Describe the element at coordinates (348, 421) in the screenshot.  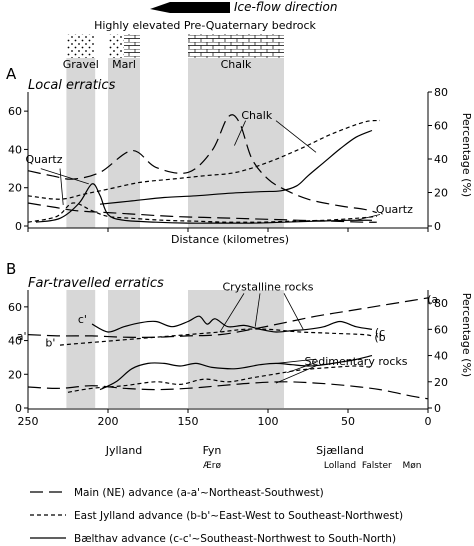
I see `x-tick-label: 50` at that location.